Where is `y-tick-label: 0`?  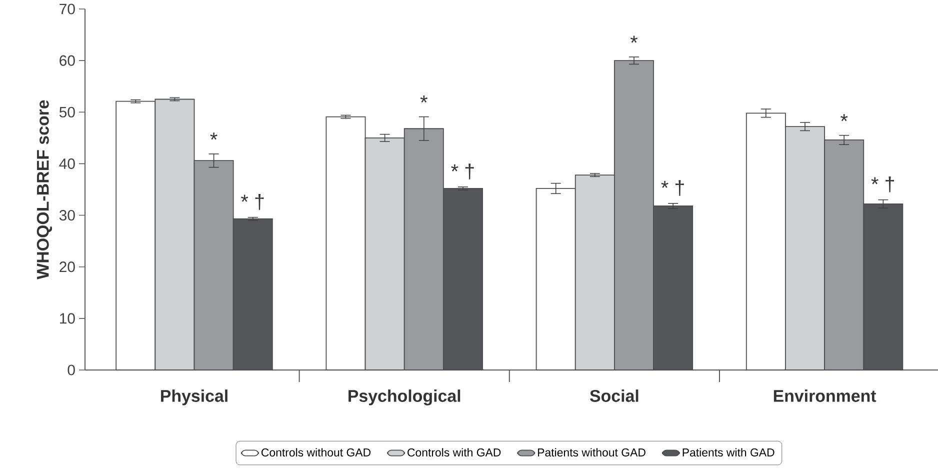 y-tick-label: 0 is located at coordinates (71, 370).